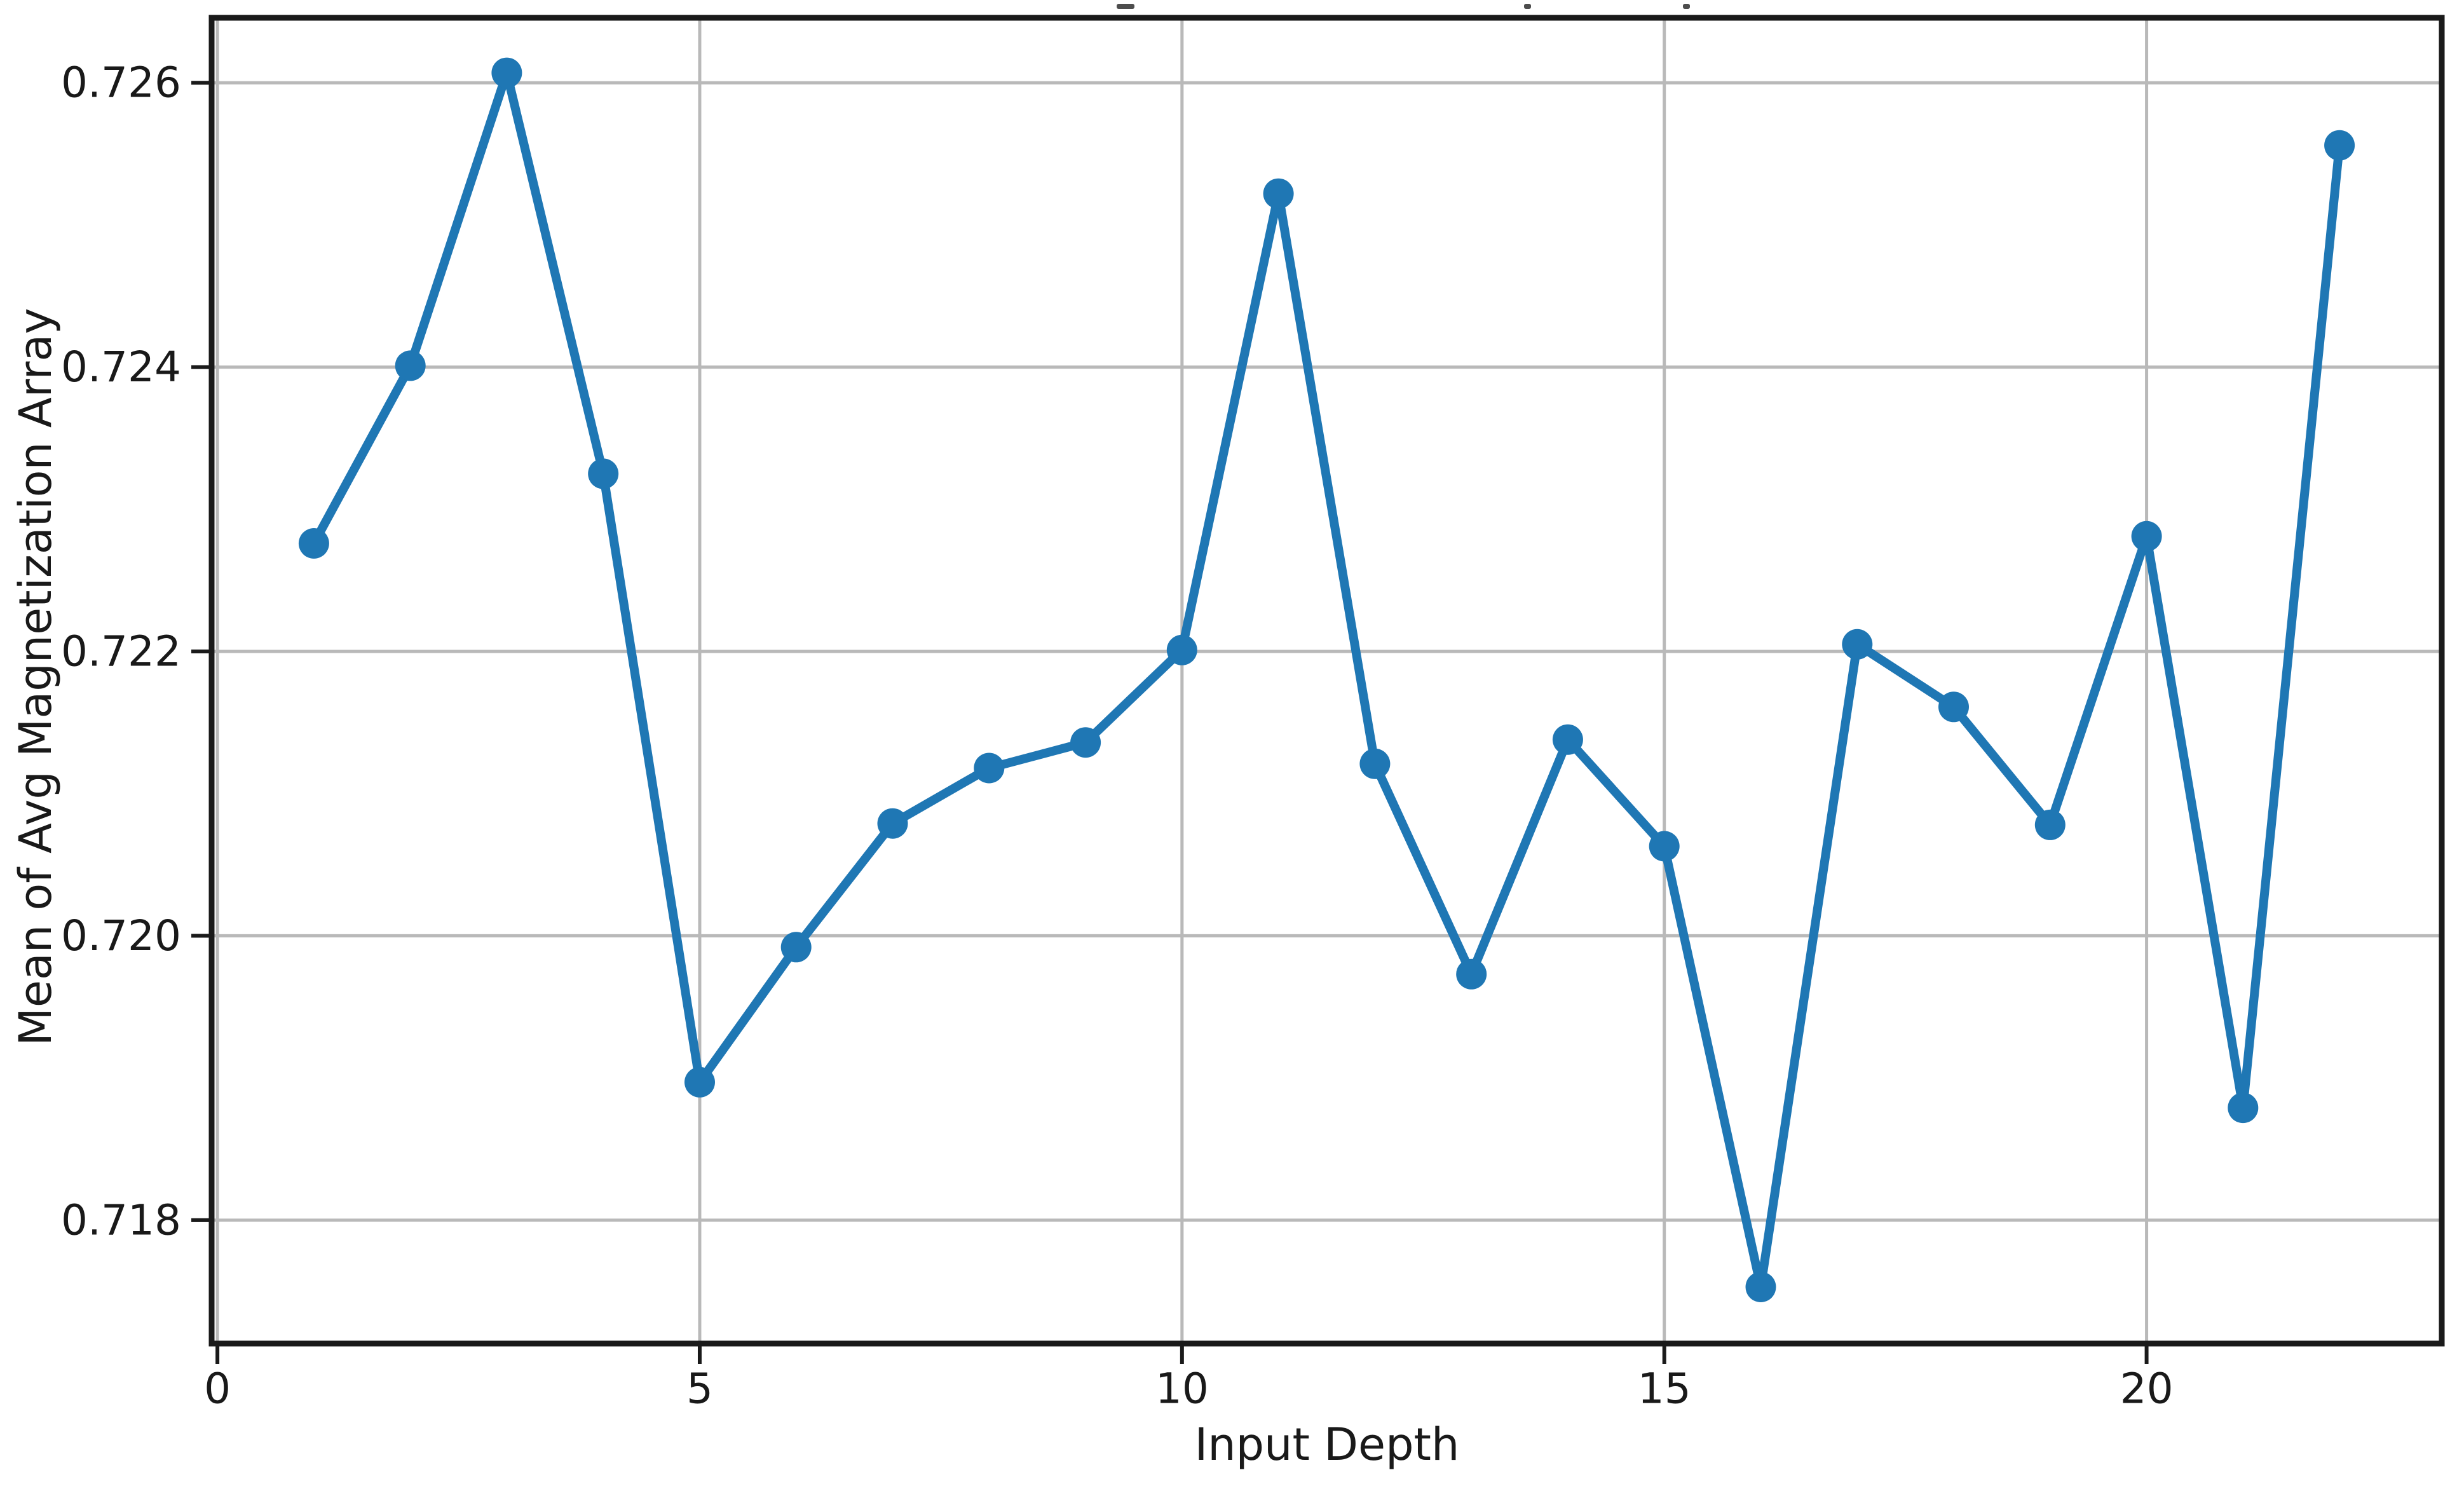 This screenshot has width=2464, height=1491. Describe the element at coordinates (1182, 1389) in the screenshot. I see `x-tick-label: 10` at that location.